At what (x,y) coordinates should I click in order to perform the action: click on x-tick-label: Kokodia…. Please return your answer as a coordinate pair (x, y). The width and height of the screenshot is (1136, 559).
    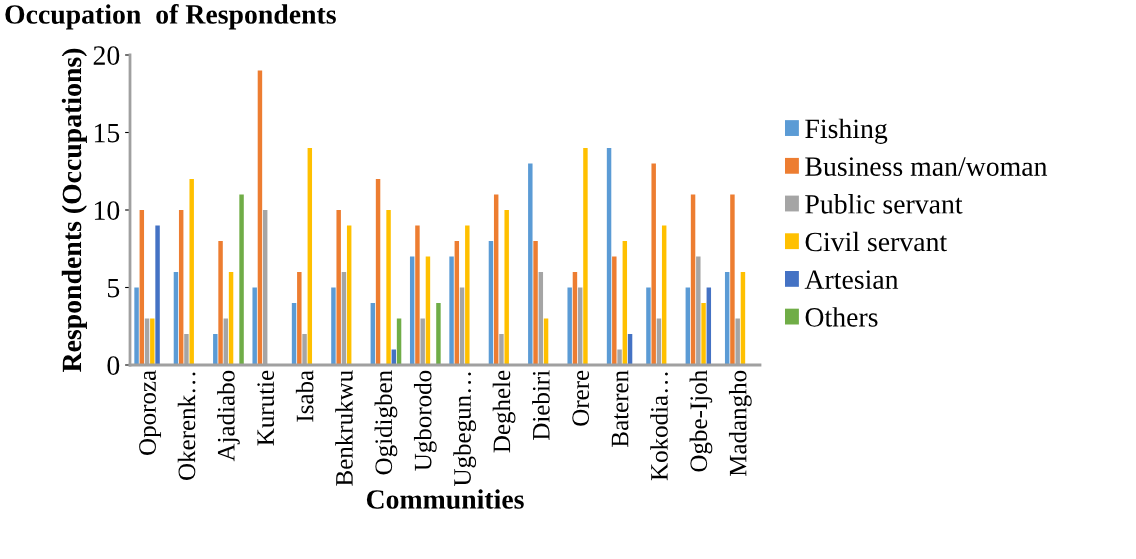
    Looking at the image, I should click on (659, 426).